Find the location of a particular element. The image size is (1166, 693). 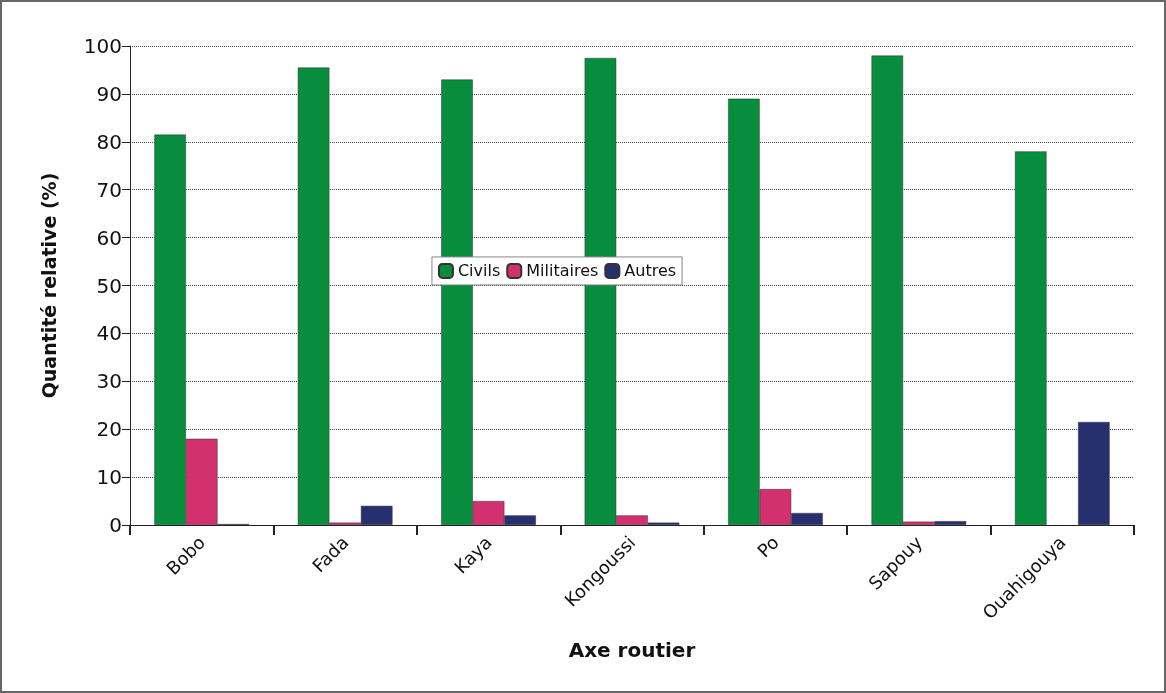

y-tick-label: 70 is located at coordinates (109, 189).